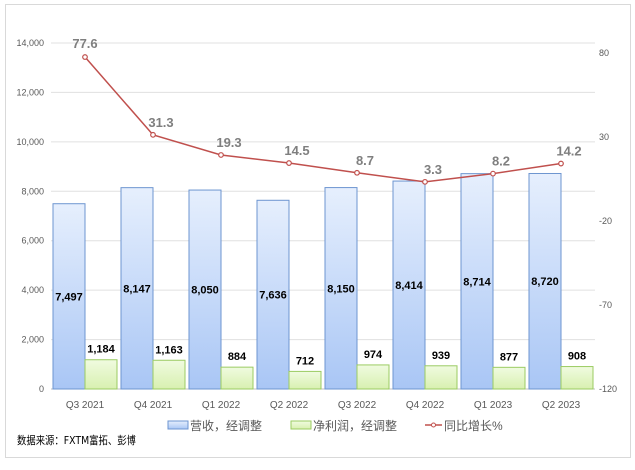  I want to click on y-tick-label: 12,000, so click(30, 92).